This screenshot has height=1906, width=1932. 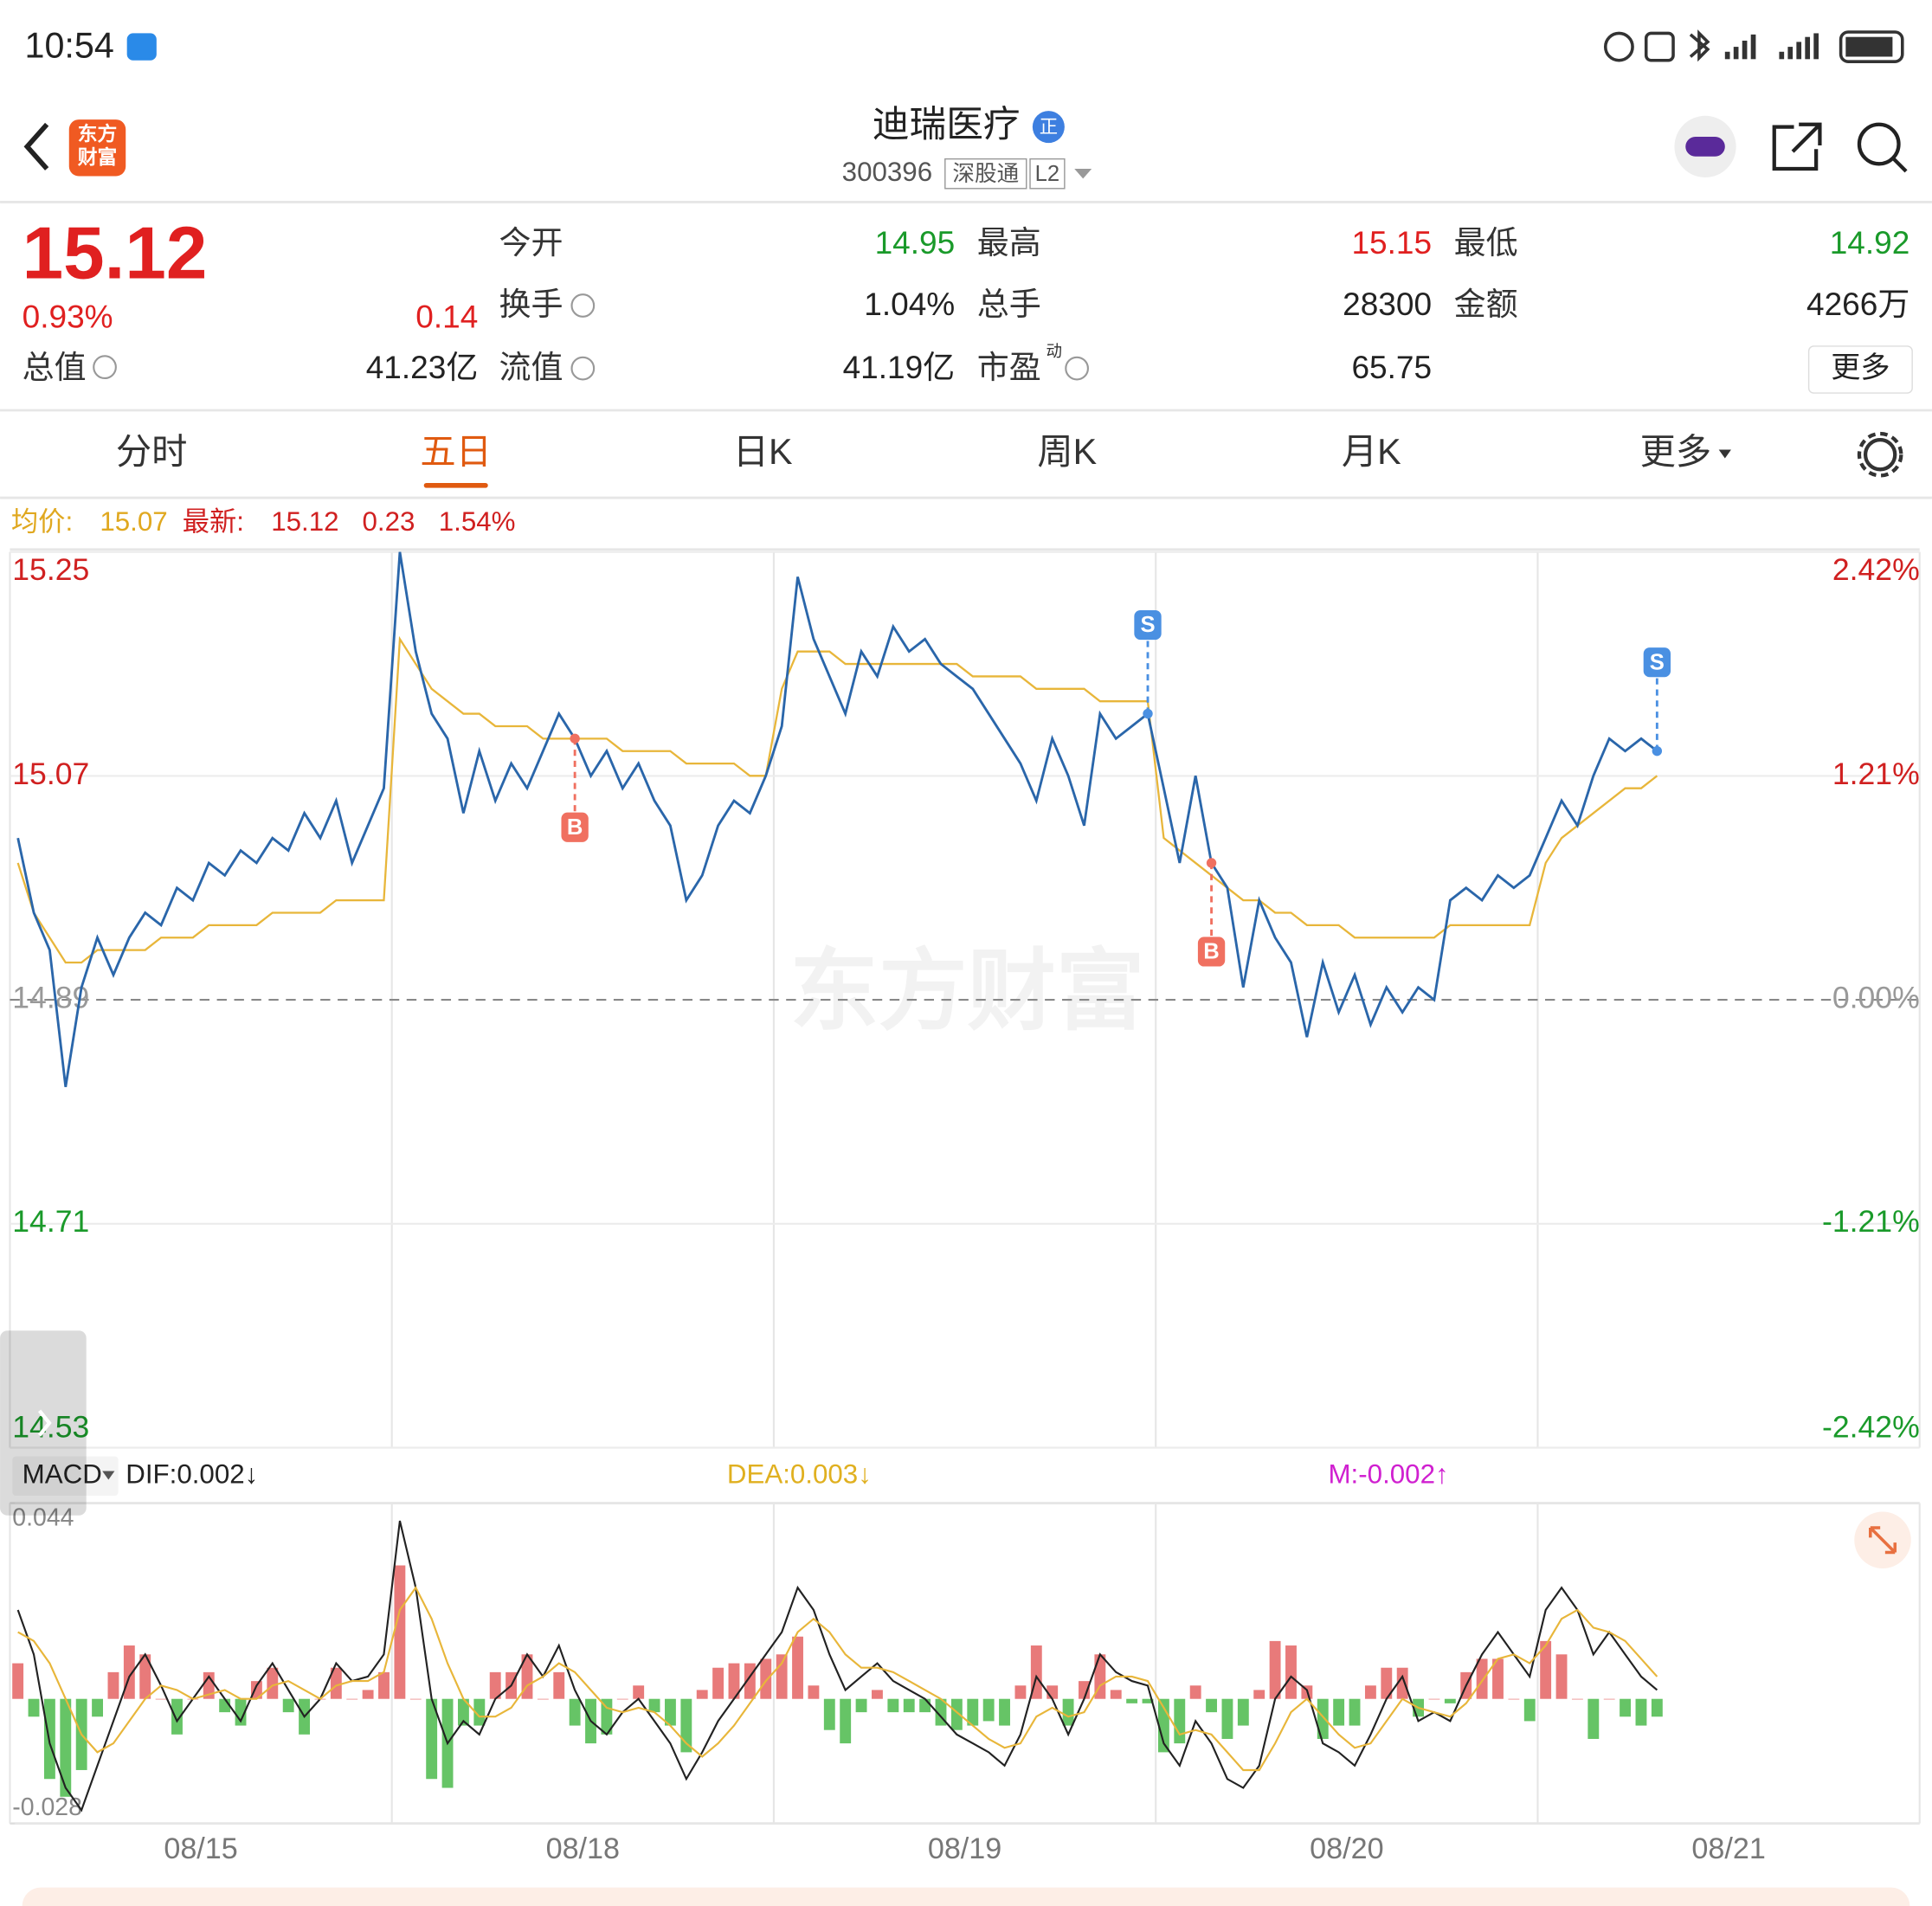 I want to click on share-button, so click(x=1797, y=146).